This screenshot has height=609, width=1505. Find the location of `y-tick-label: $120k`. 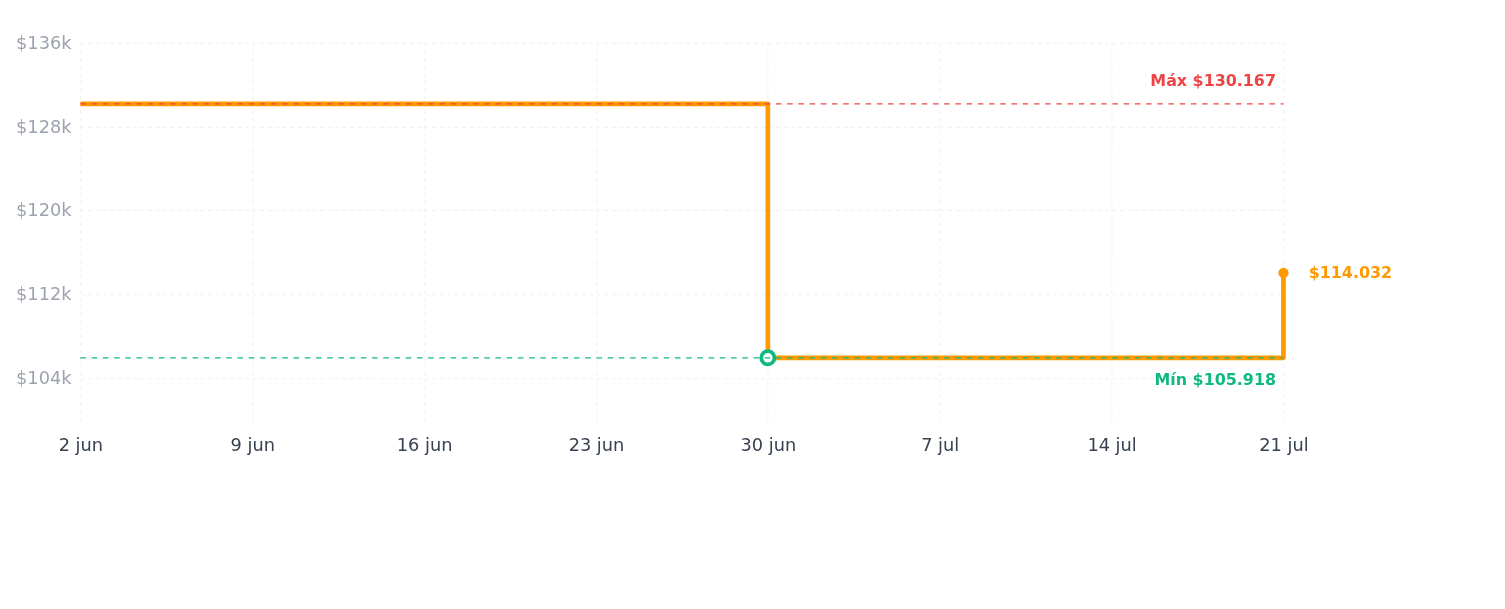

y-tick-label: $120k is located at coordinates (44, 210).